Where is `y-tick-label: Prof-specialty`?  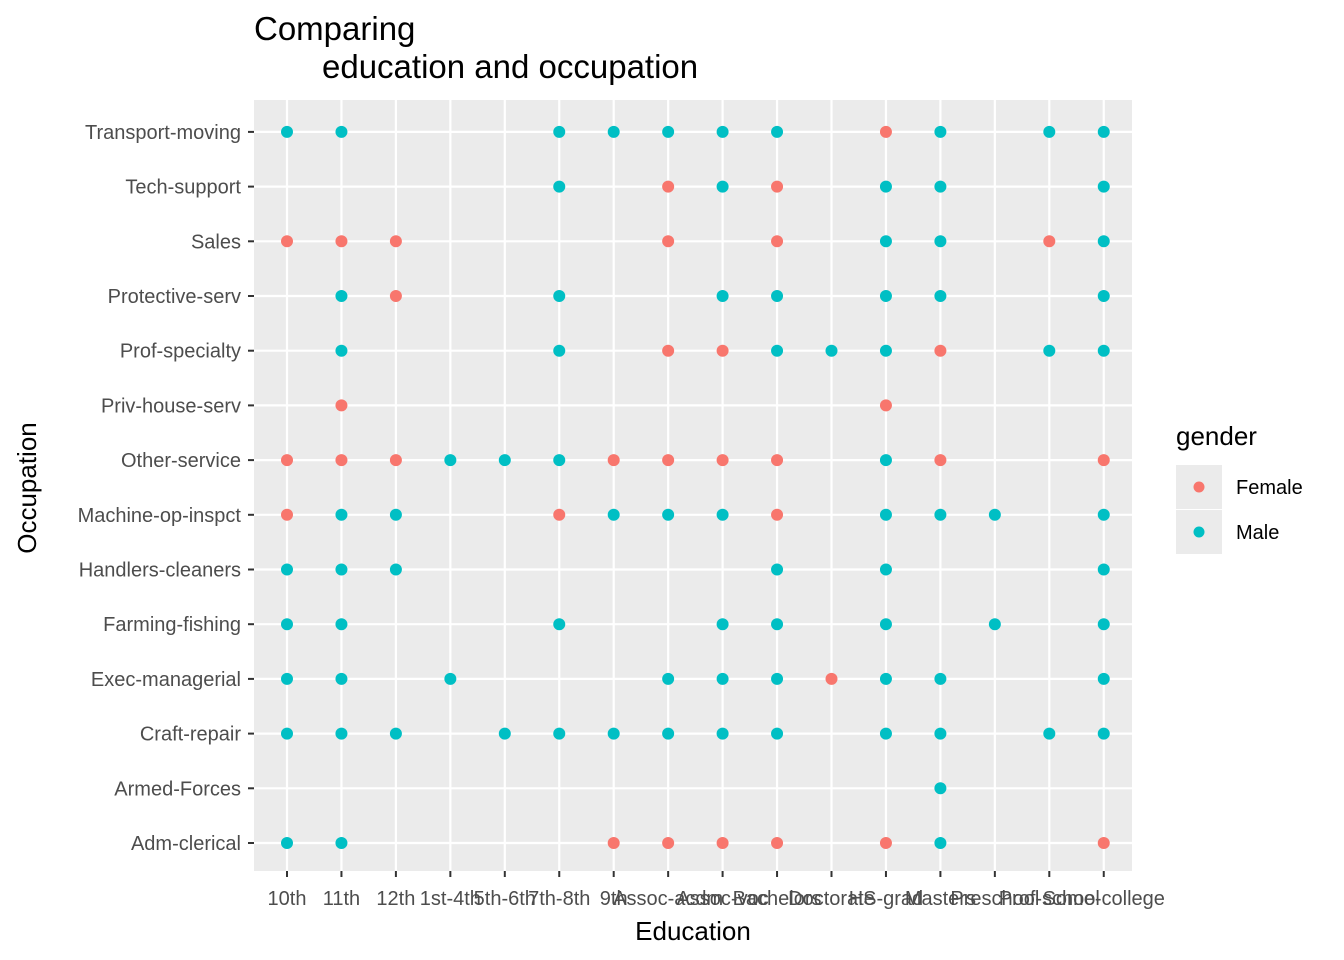
y-tick-label: Prof-specialty is located at coordinates (180, 352).